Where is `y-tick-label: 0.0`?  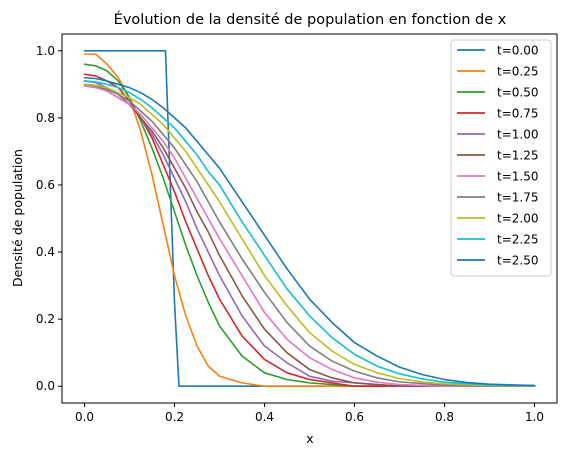 y-tick-label: 0.0 is located at coordinates (45, 386).